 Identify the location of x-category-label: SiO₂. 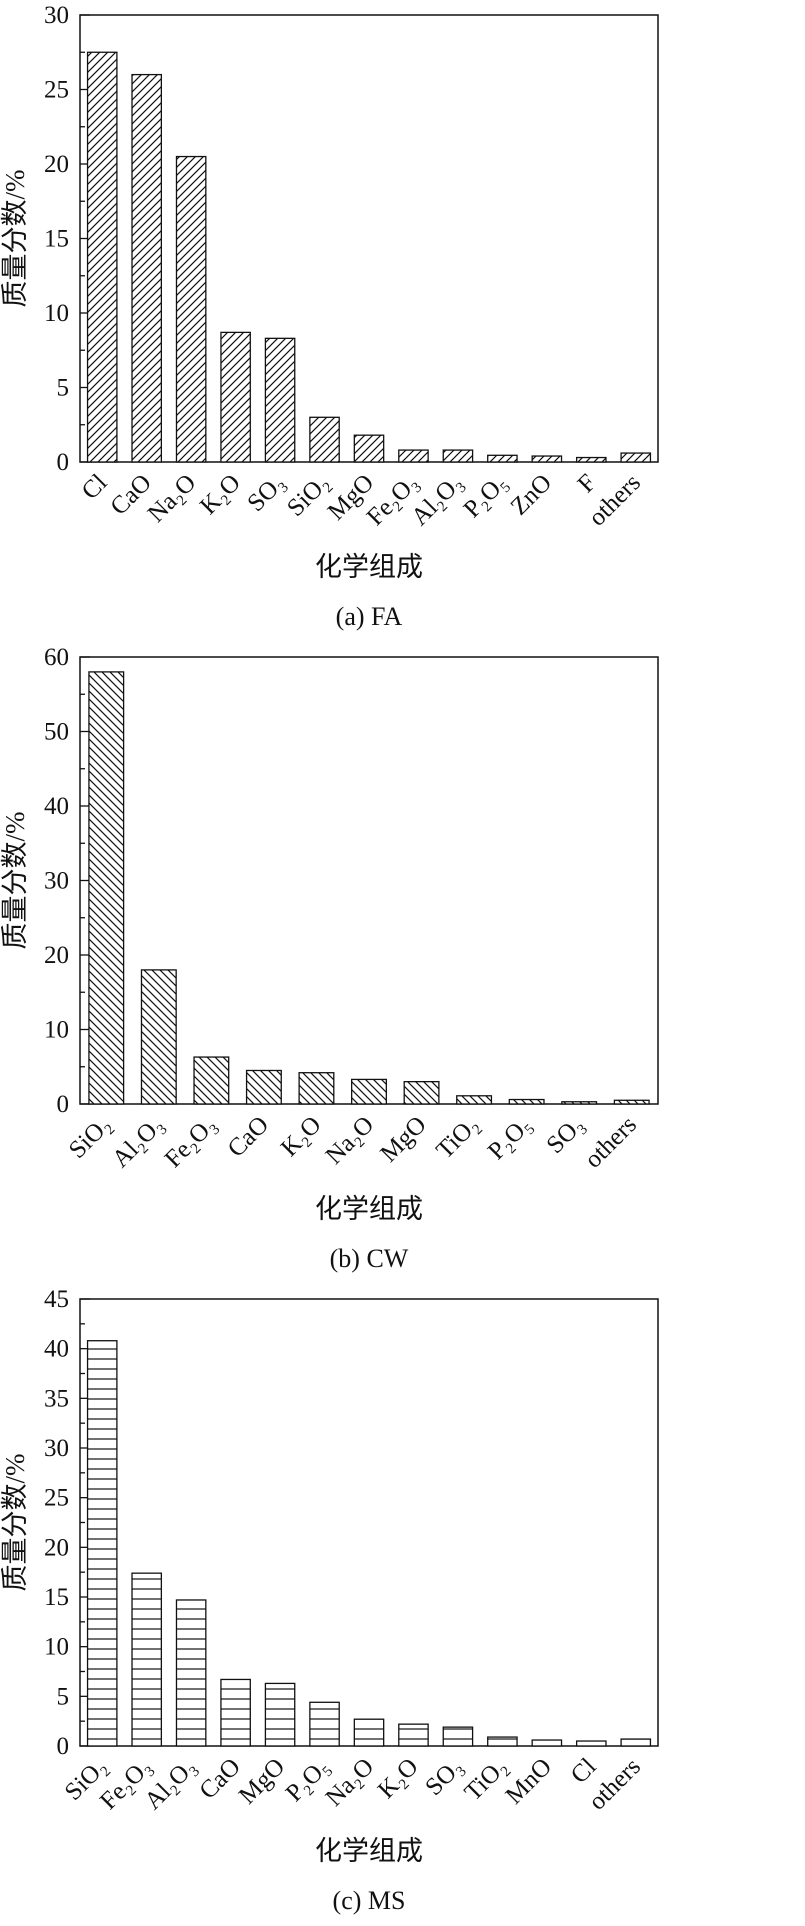
(308, 495).